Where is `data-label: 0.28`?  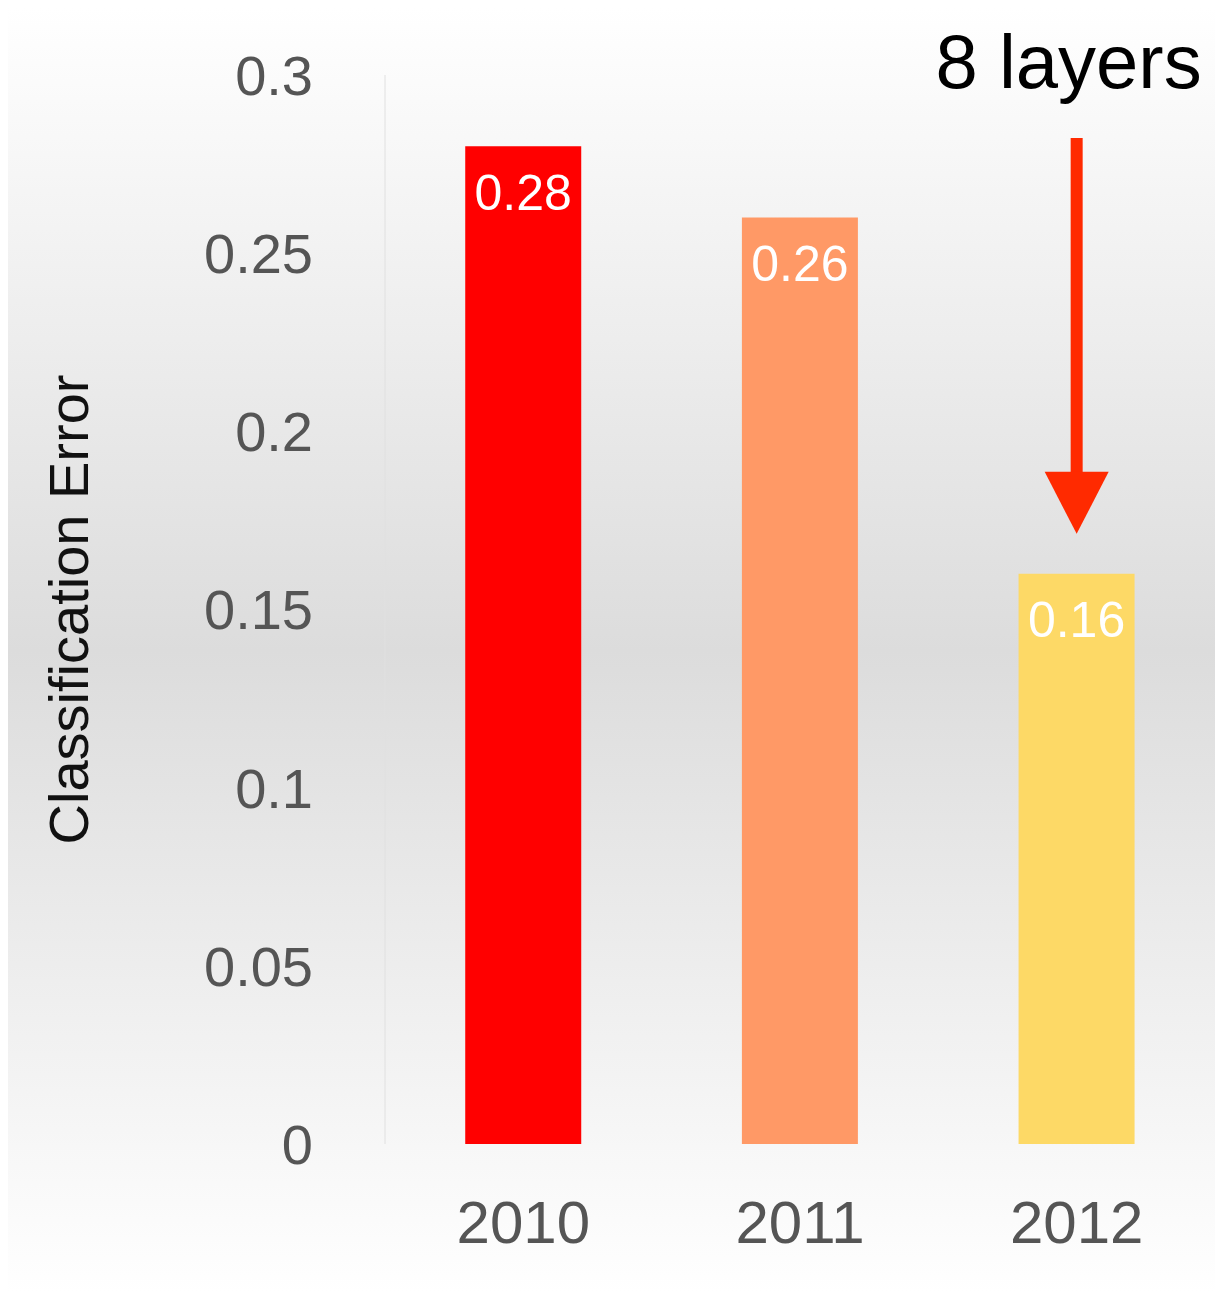 data-label: 0.28 is located at coordinates (523, 192).